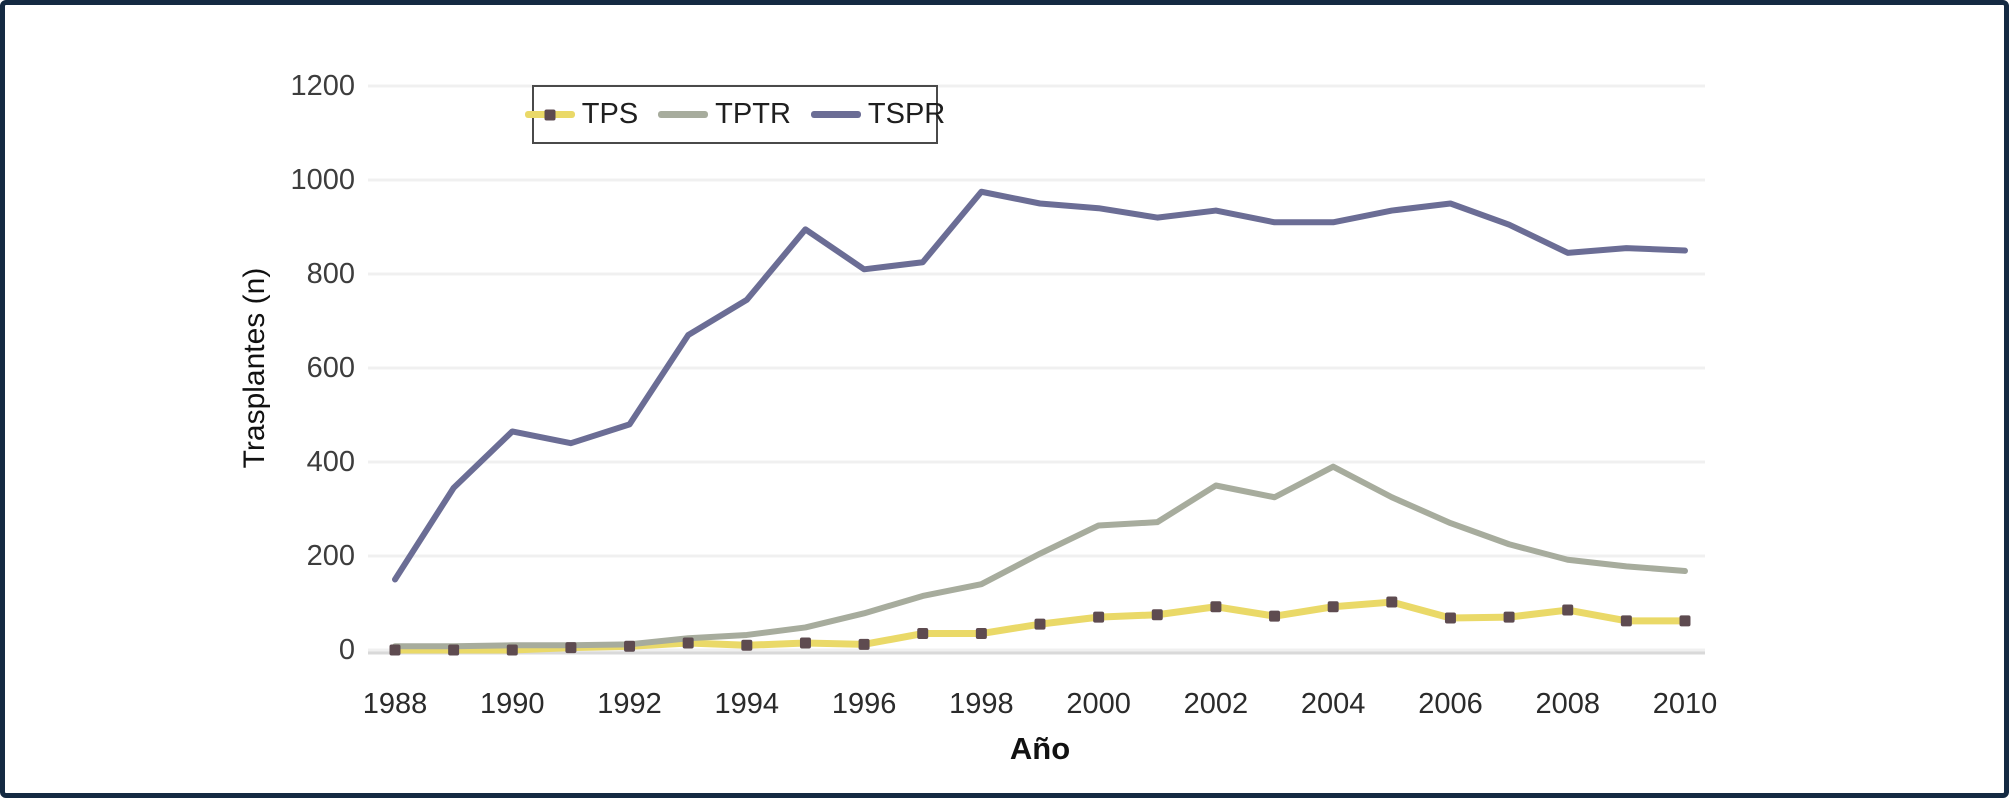  What do you see at coordinates (254, 368) in the screenshot?
I see `y-axis-title: Trasplantes (n)` at bounding box center [254, 368].